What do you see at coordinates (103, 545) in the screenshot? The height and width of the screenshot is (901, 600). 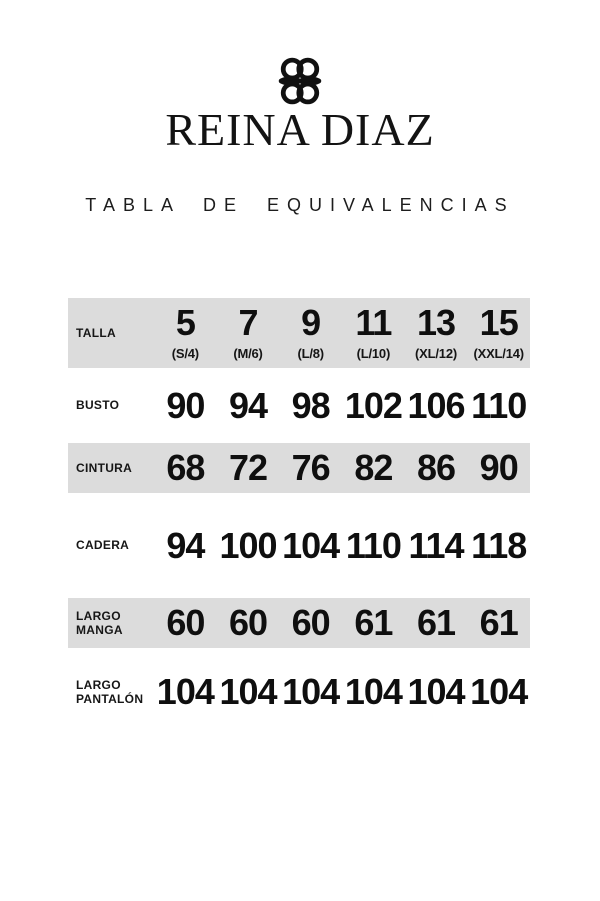 I see `row-label-text: CADERA` at bounding box center [103, 545].